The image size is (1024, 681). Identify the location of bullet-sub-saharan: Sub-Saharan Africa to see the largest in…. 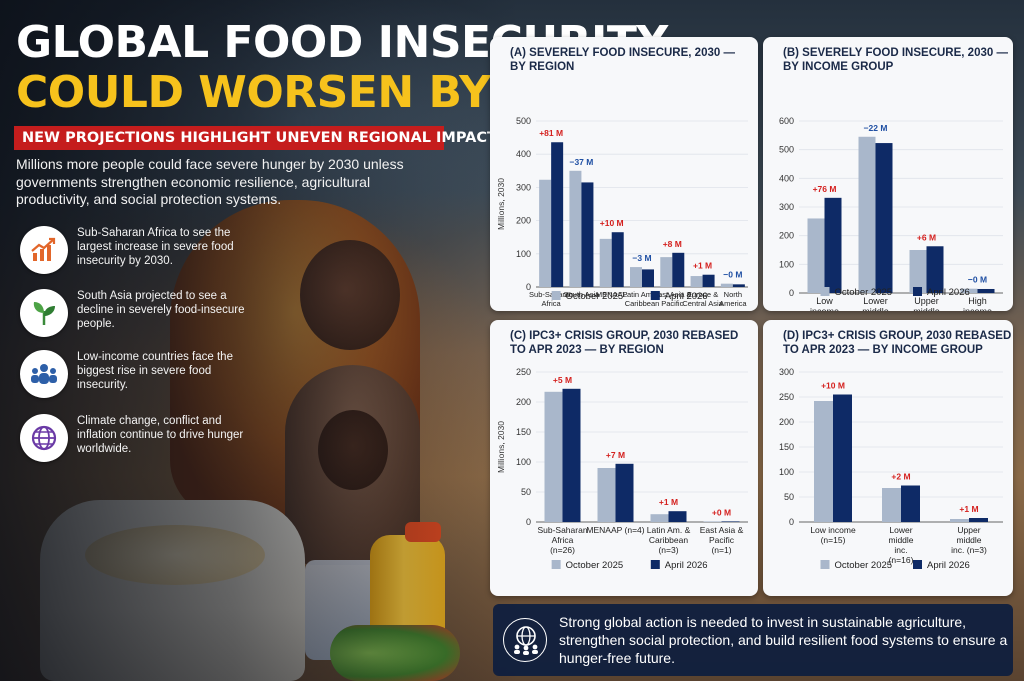
(130, 252).